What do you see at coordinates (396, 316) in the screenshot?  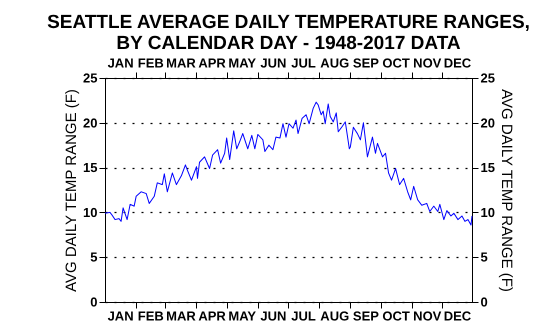 I see `x-tick-label: OCT` at bounding box center [396, 316].